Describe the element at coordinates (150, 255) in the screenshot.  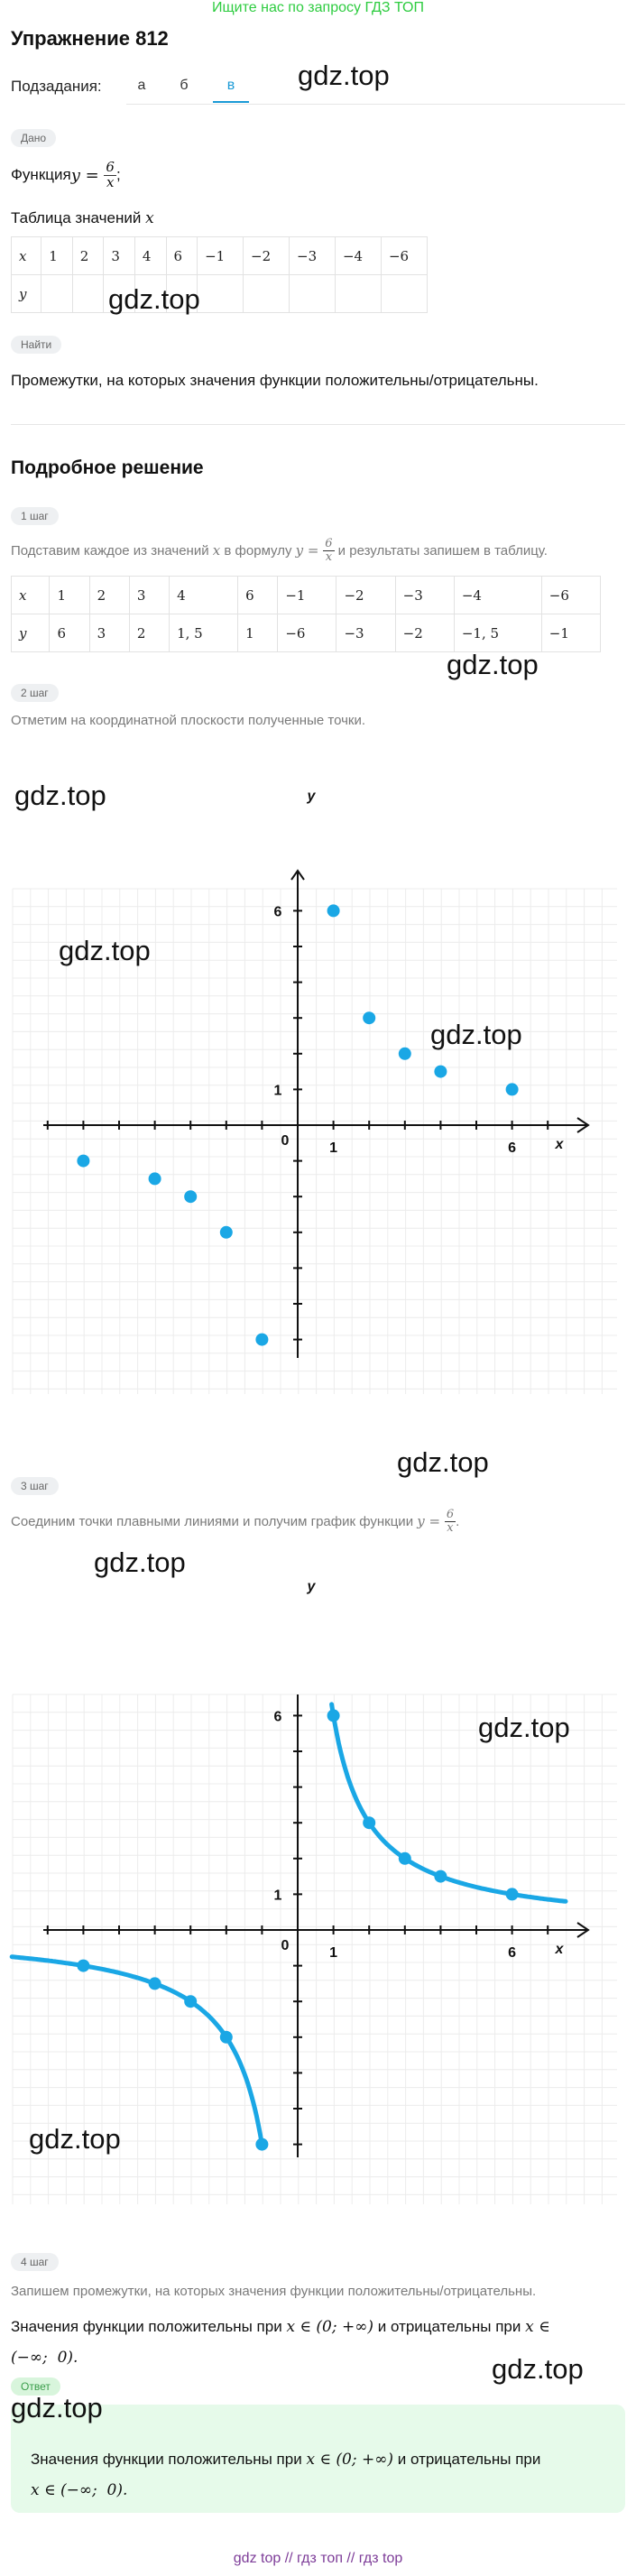
I see `table-cell: 4` at that location.